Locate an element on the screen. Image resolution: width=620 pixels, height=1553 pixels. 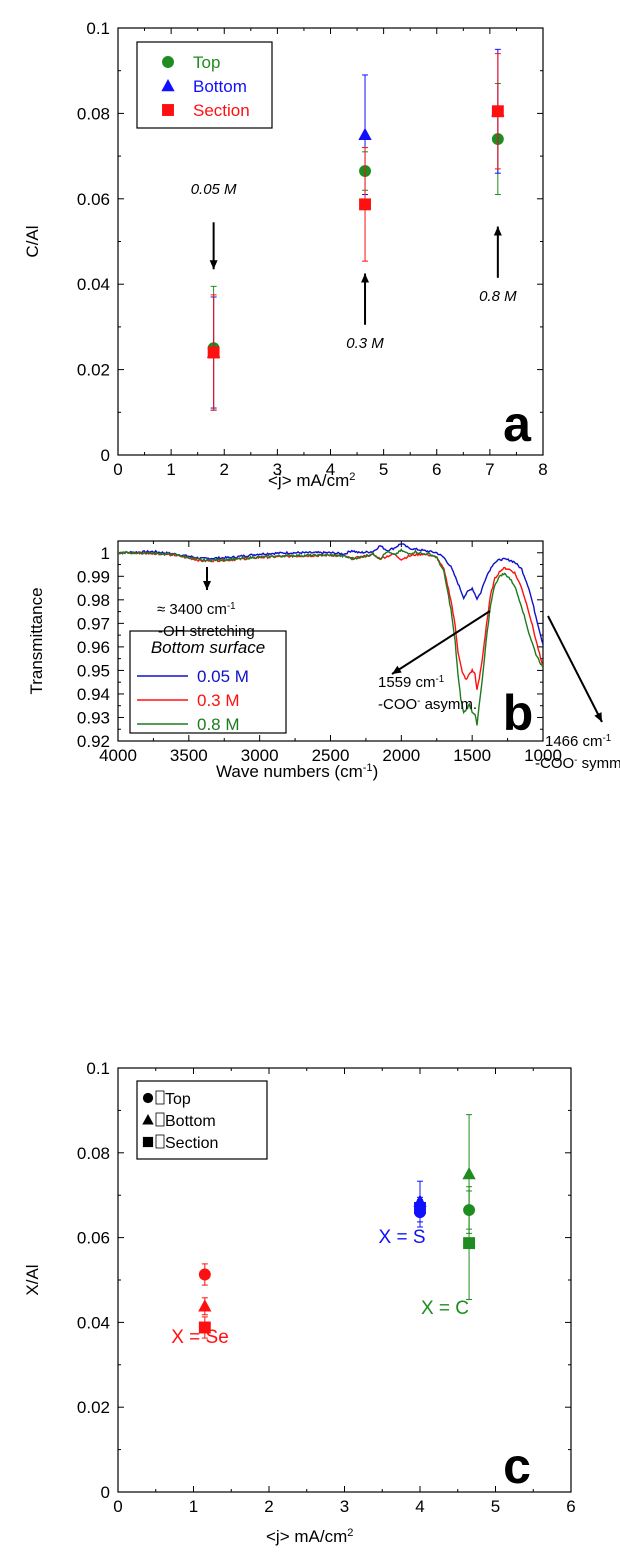
panel-a-label: a is located at coordinates (517, 424).